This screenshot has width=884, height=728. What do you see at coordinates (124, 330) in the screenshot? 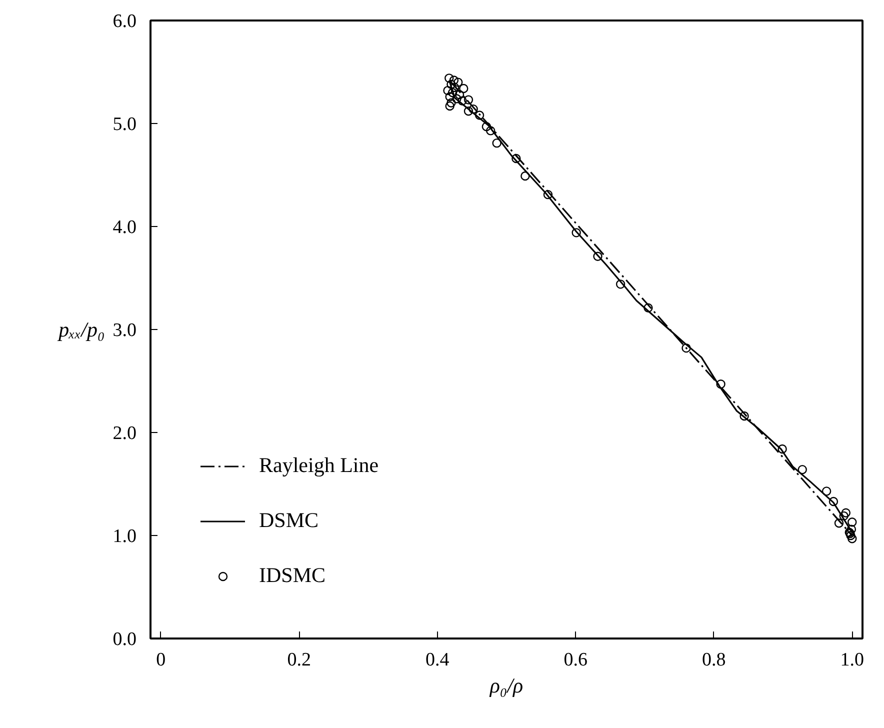
I see `y-tick-label: 3.0` at bounding box center [124, 330].